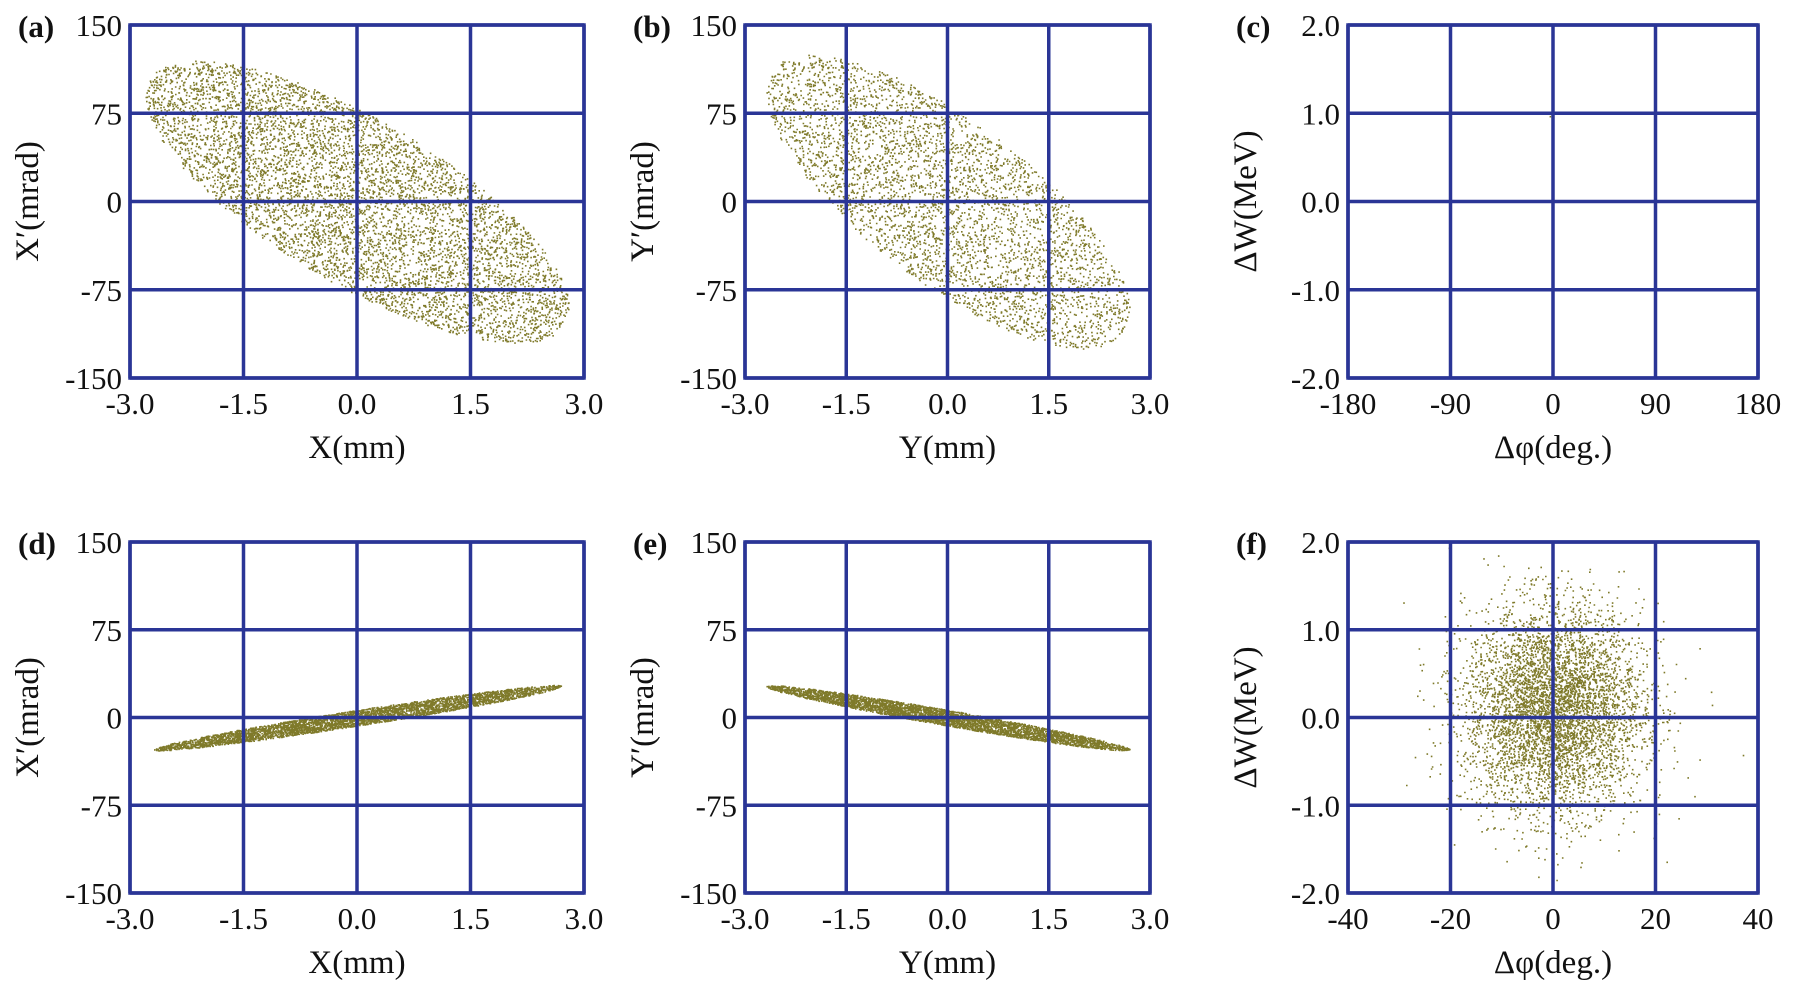 The height and width of the screenshot is (1008, 1799). I want to click on panel-label: (c), so click(1253, 26).